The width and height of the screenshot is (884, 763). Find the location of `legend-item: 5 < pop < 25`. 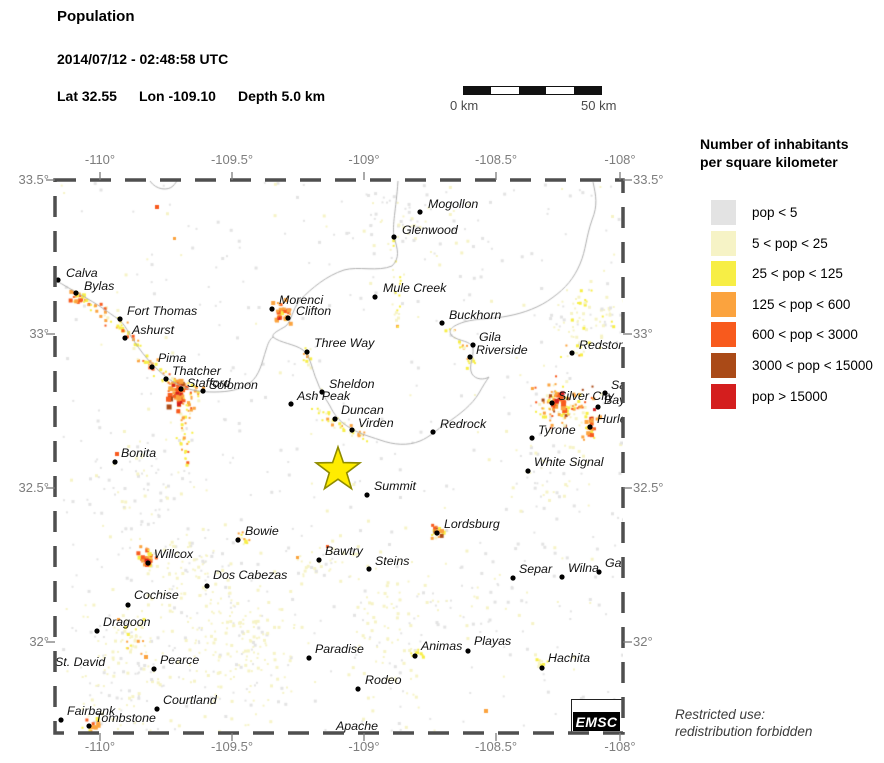

legend-item: 5 < pop < 25 is located at coordinates (769, 243).